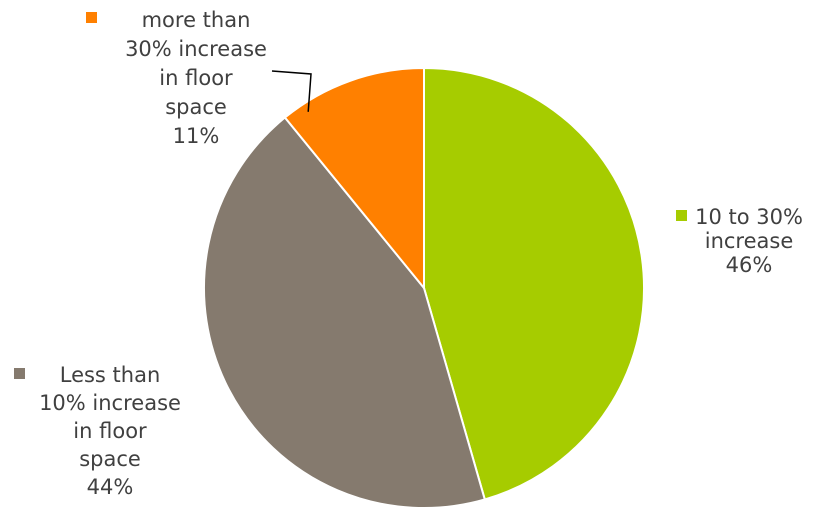 This screenshot has height=510, width=825. I want to click on data-label-text: 10 to 30%, so click(749, 217).